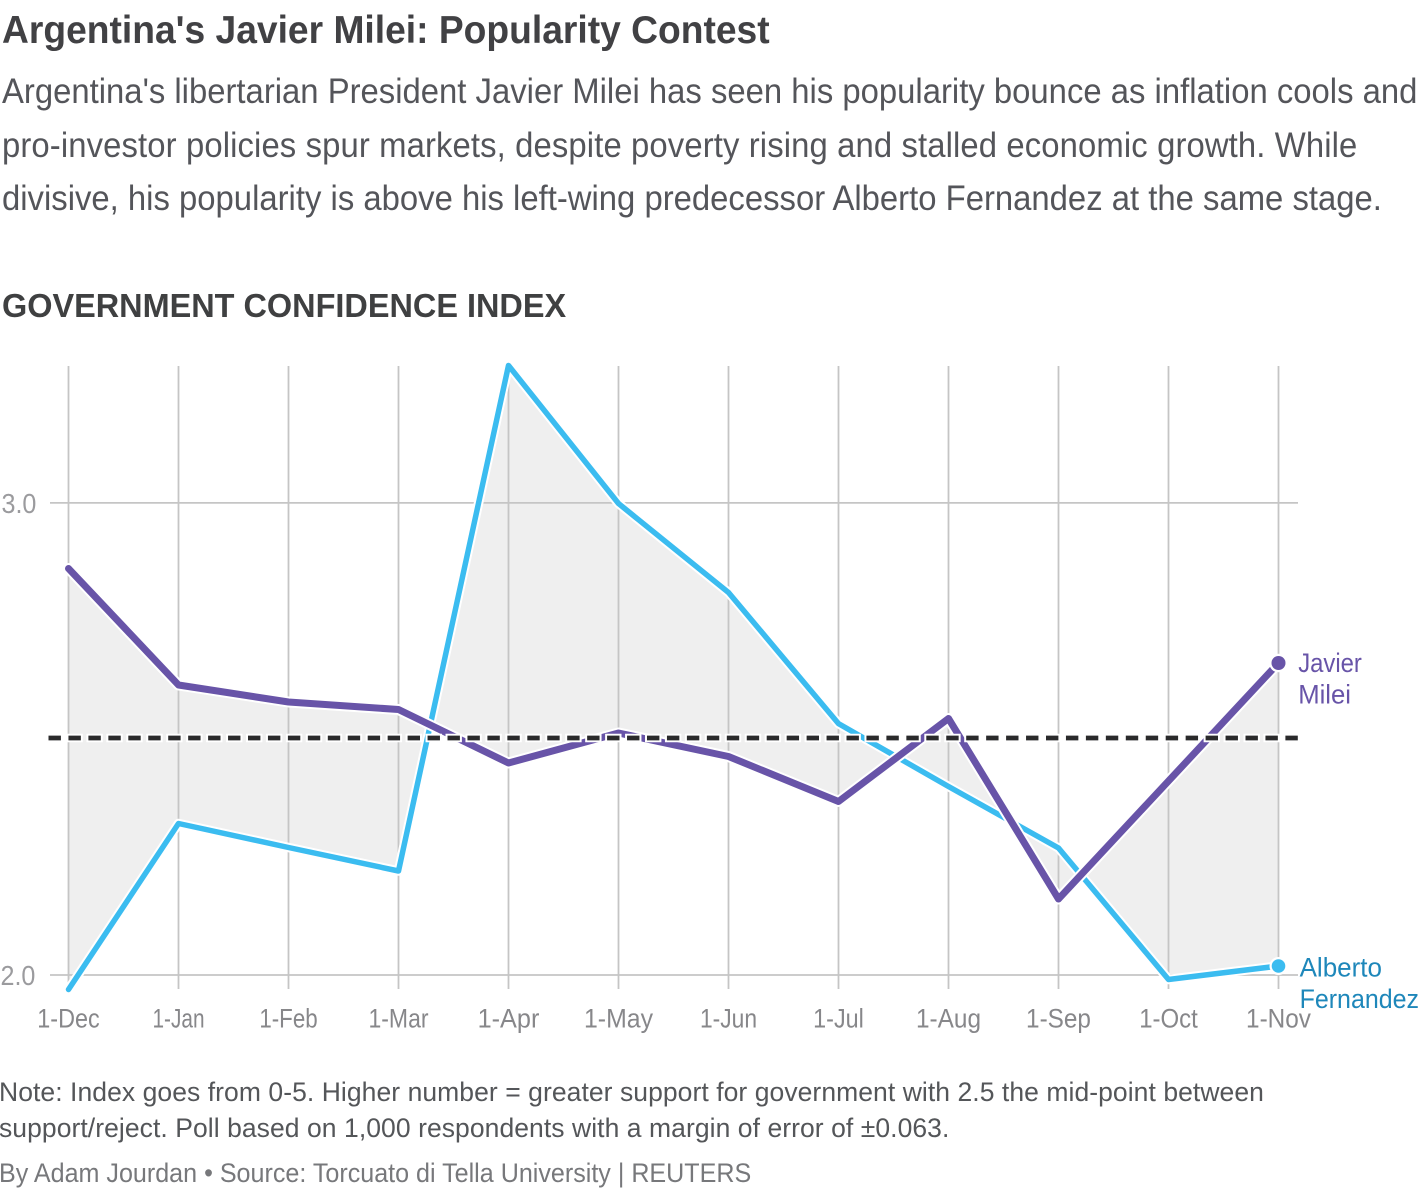 The image size is (1420, 1188). What do you see at coordinates (1330, 662) in the screenshot?
I see `svg-text: Javier` at bounding box center [1330, 662].